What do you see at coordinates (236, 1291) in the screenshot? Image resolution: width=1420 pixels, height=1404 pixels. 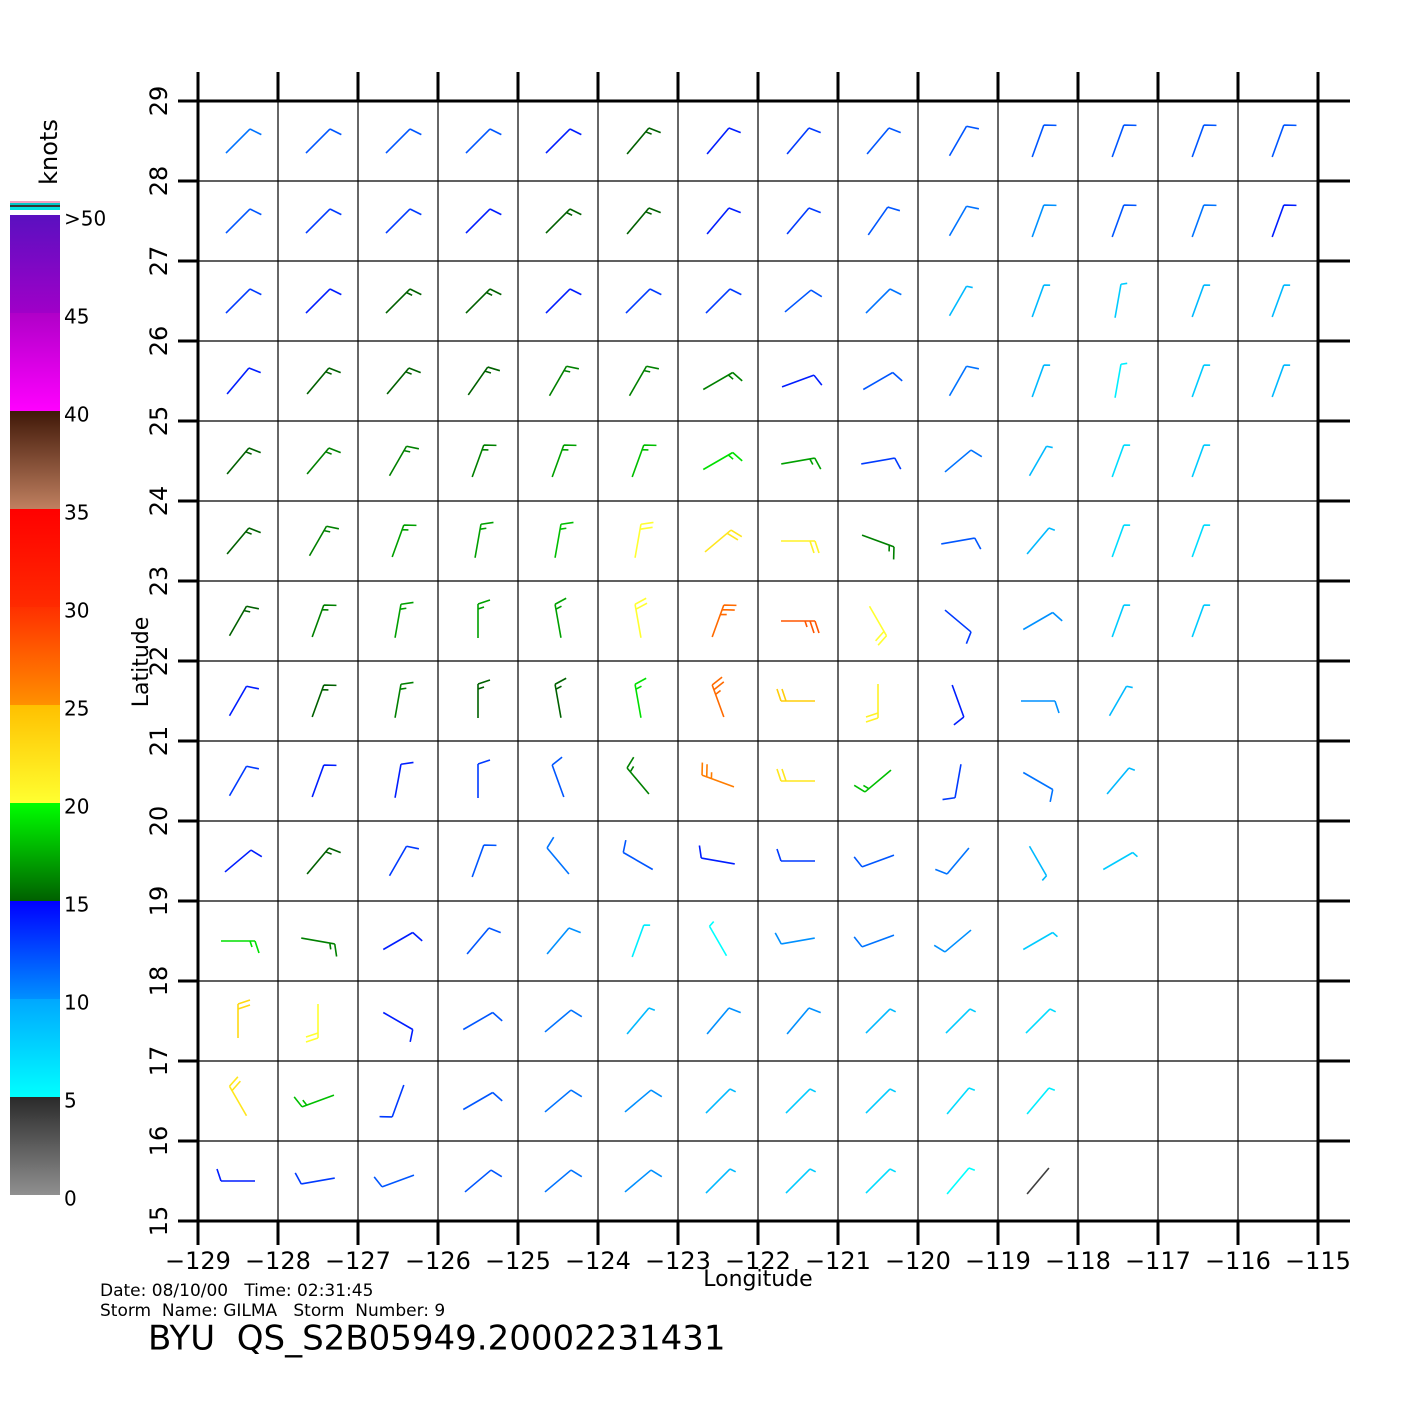 I see `footer-line: Date: 08/10/00 Time: 02:31:45` at bounding box center [236, 1291].